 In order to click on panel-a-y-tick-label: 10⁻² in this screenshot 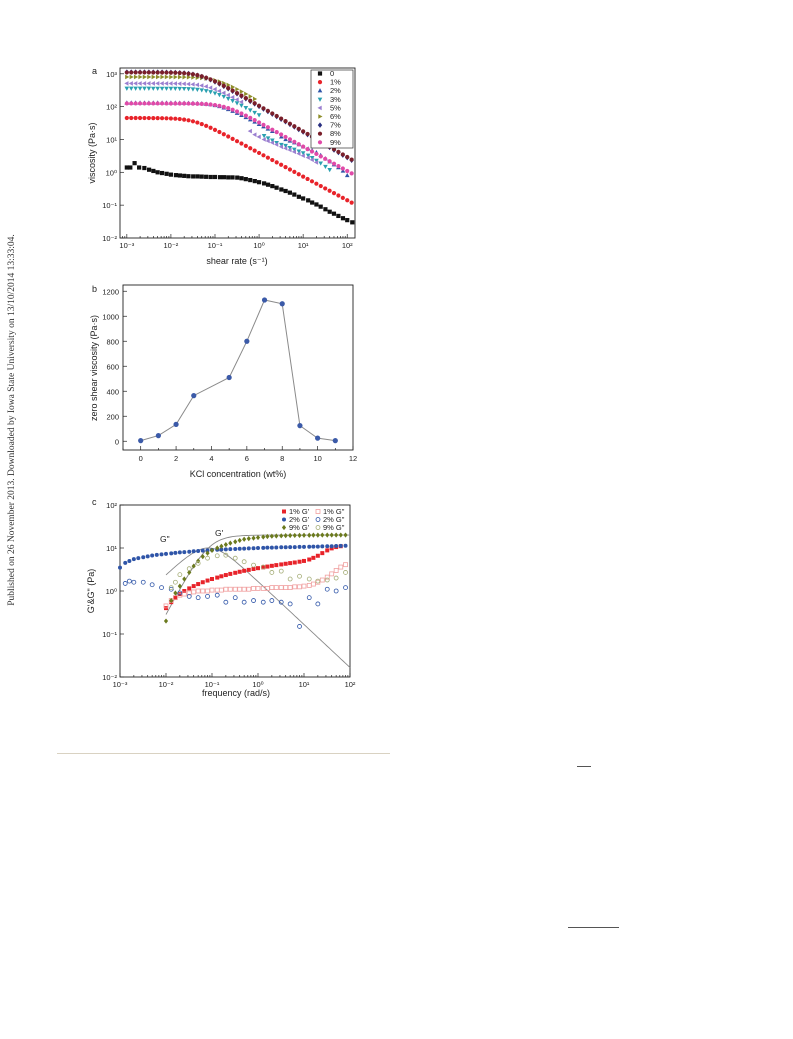, I will do `click(109, 238)`.